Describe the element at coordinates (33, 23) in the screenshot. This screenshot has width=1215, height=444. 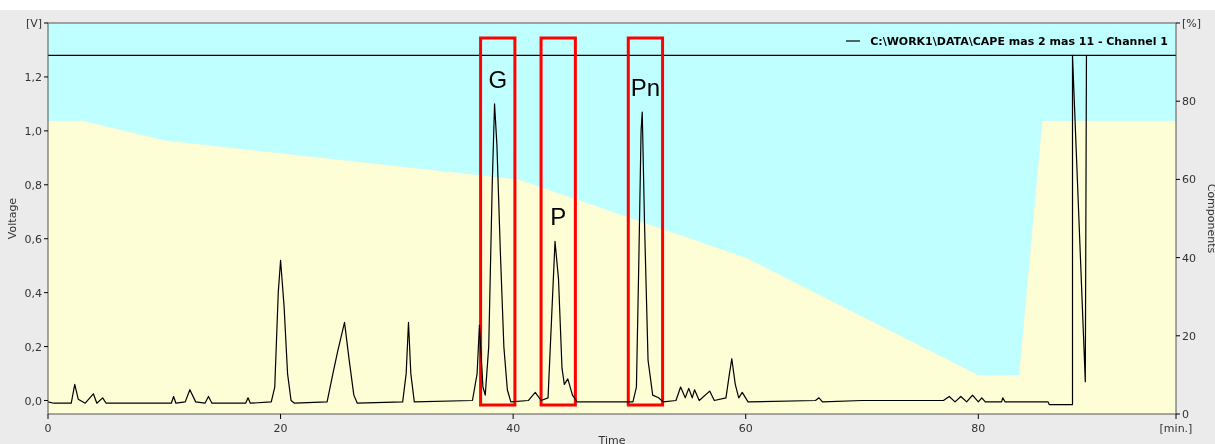
I see `y-tick-label: [V]` at that location.